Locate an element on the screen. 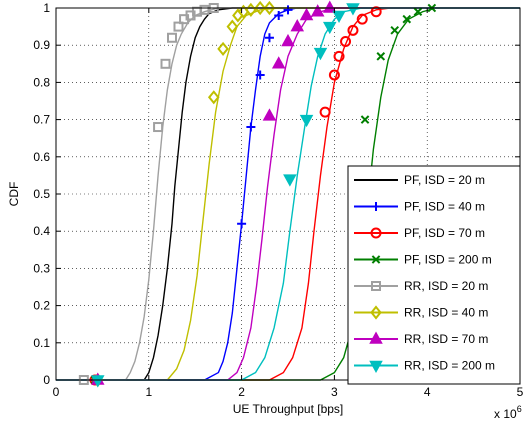  x-axis-label: UE Throughput [bps] is located at coordinates (288, 409).